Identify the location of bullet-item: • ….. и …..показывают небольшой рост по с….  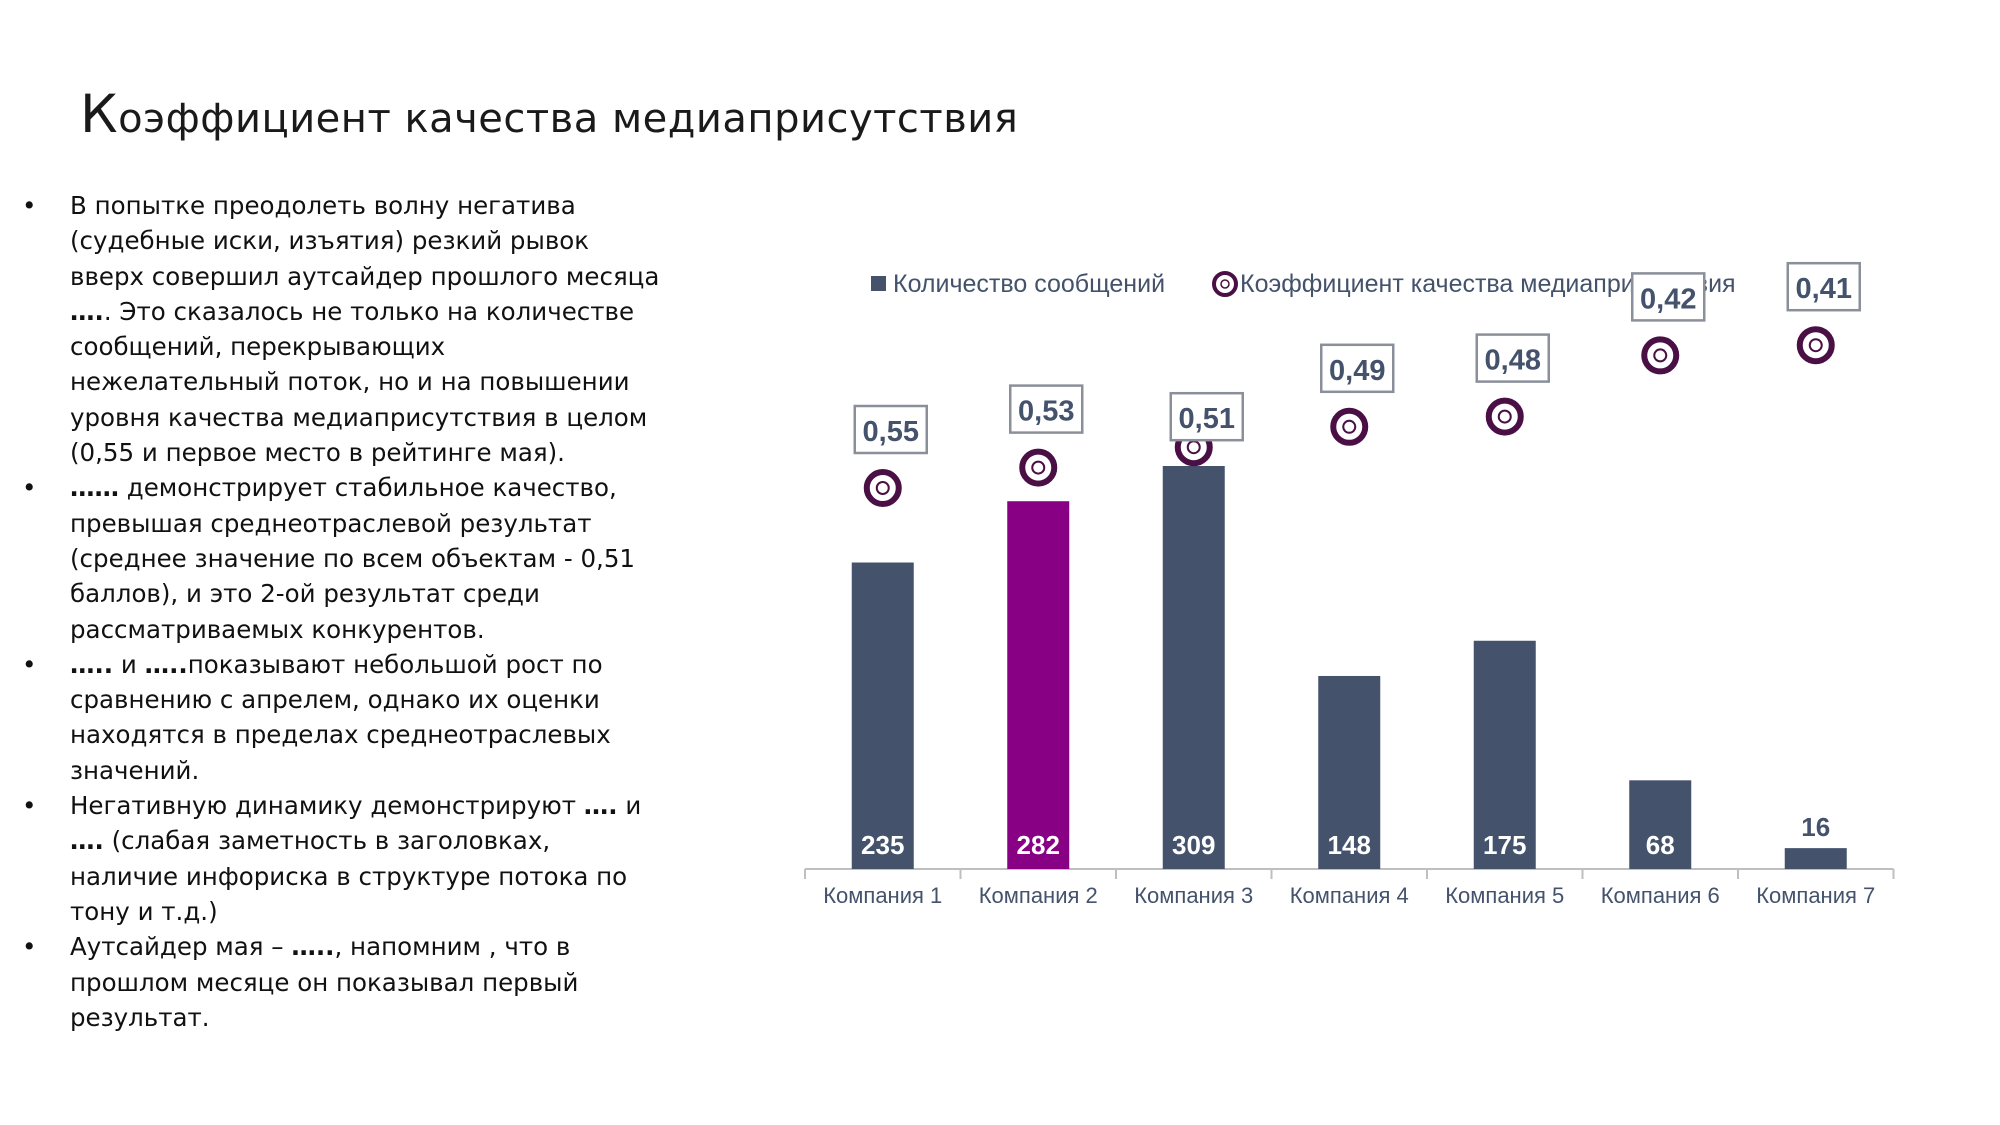
(342, 717).